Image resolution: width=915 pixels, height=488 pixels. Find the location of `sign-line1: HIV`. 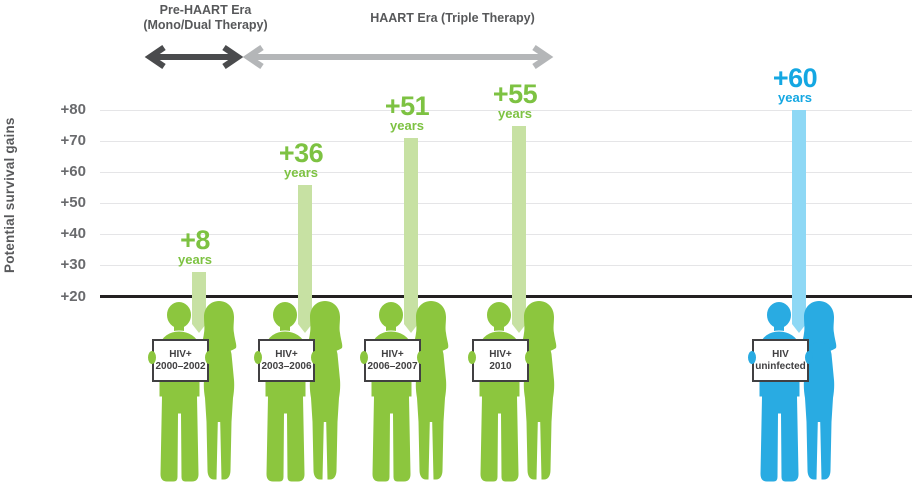

sign-line1: HIV is located at coordinates (780, 354).